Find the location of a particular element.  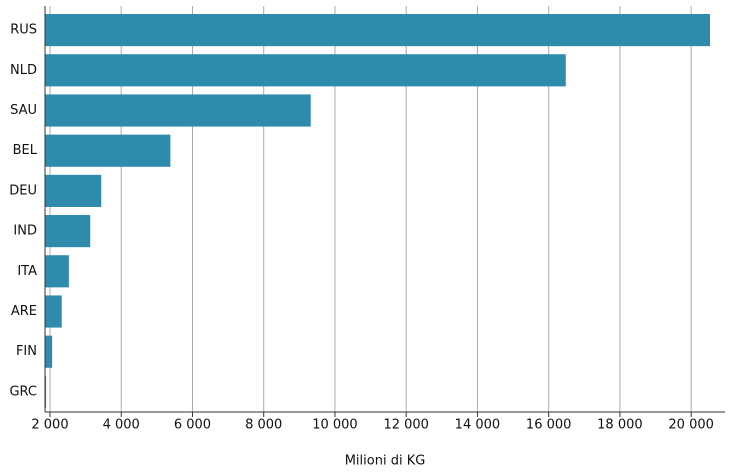

x-tick-label: 12 000 is located at coordinates (406, 425).